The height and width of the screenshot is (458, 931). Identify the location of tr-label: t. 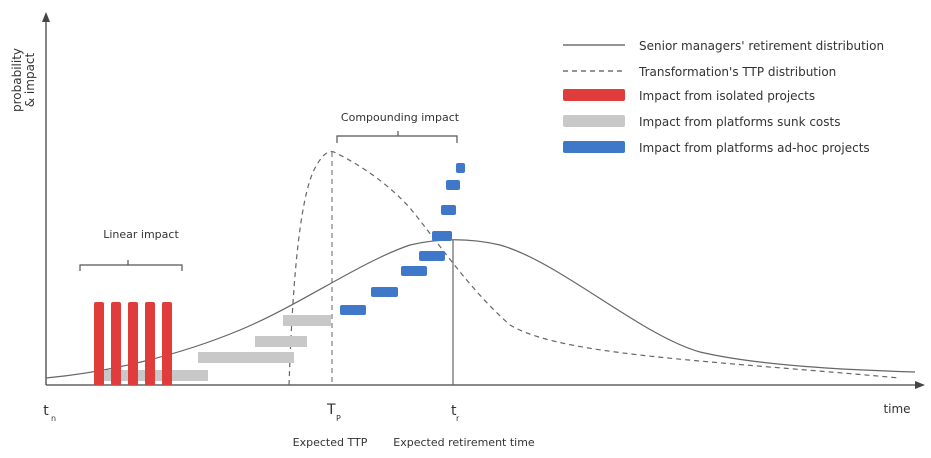
(454, 411).